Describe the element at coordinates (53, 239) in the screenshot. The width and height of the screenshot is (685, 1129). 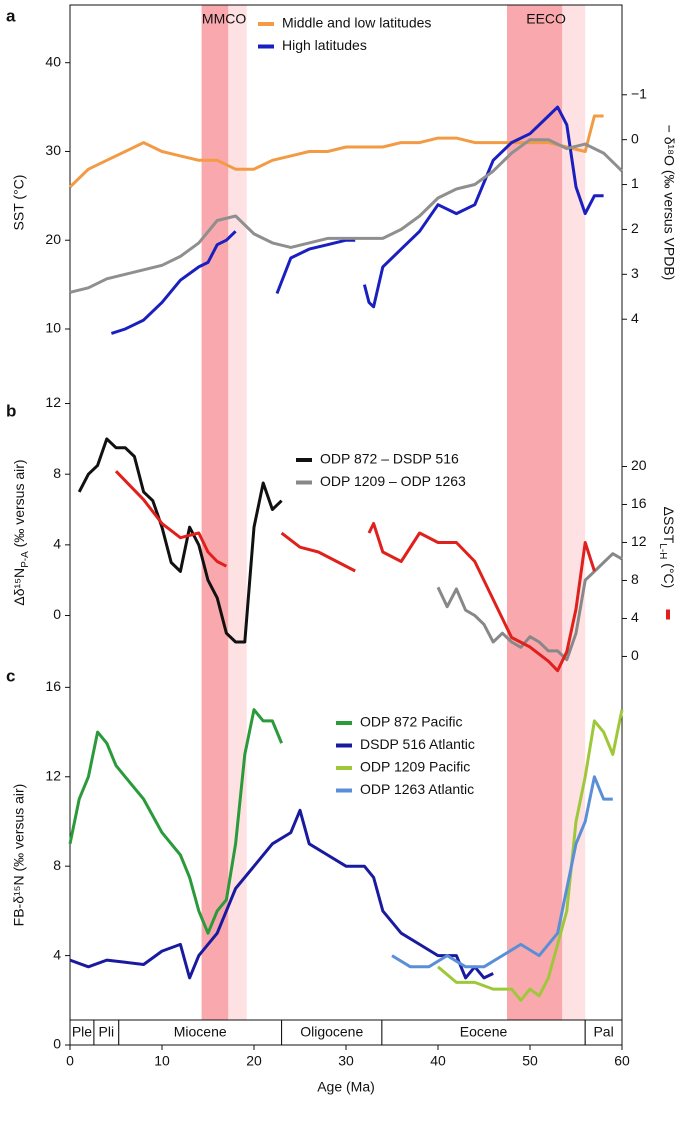
I see `y-tick-label: 20` at that location.